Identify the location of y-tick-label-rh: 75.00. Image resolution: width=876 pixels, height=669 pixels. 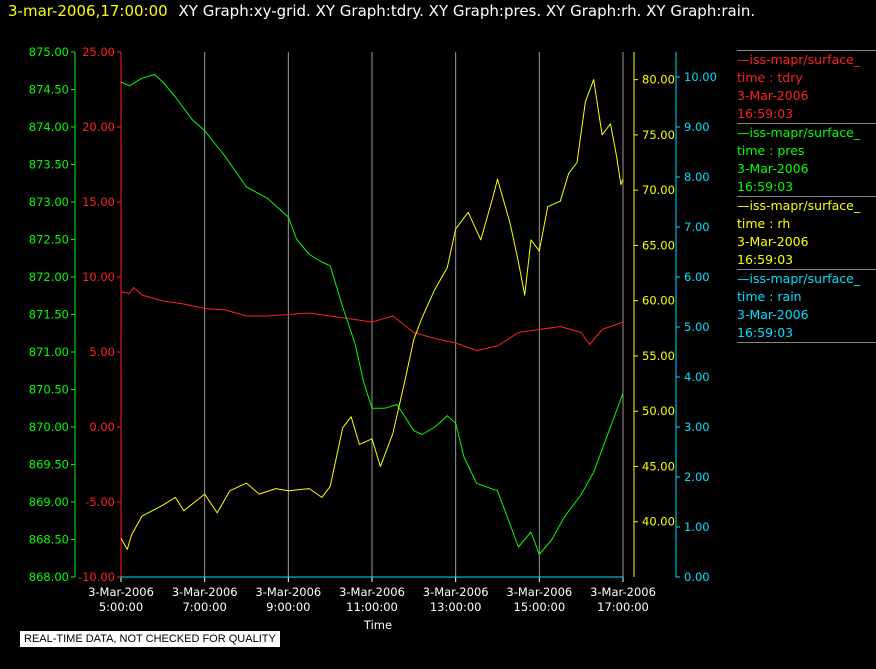
(658, 135).